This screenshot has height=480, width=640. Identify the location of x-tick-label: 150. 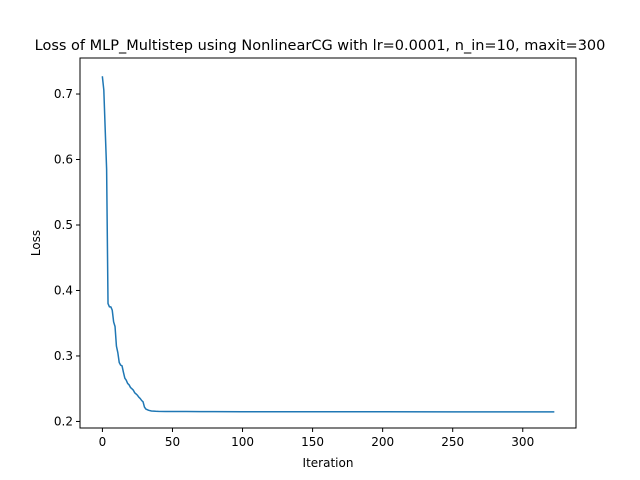
(312, 442).